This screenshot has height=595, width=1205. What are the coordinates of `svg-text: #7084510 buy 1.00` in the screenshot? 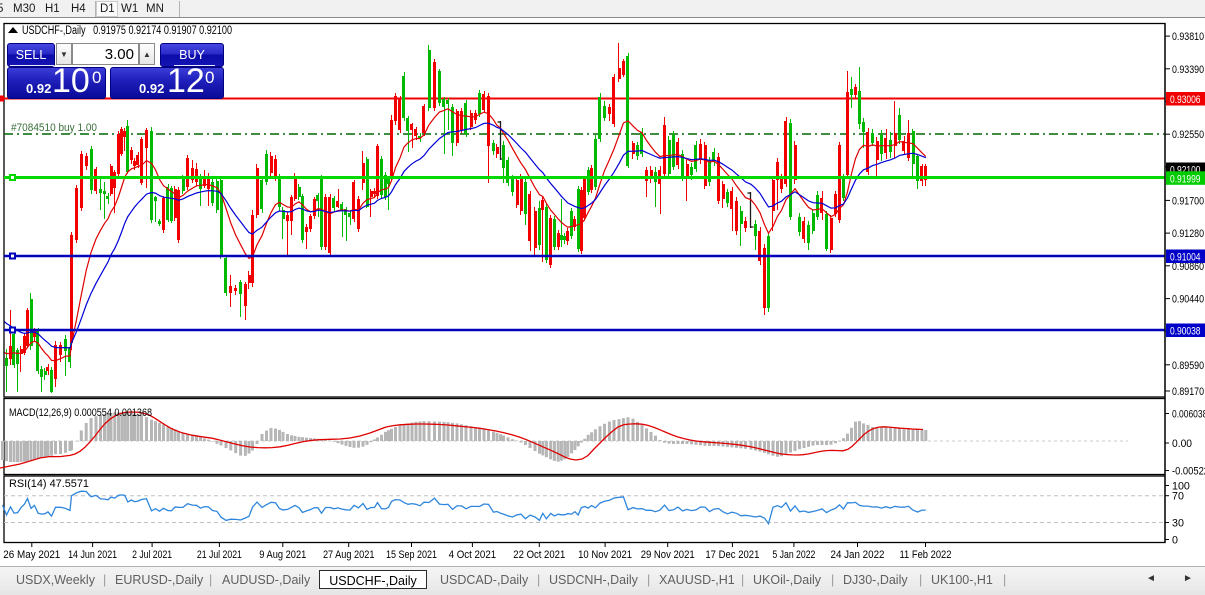 It's located at (54, 128).